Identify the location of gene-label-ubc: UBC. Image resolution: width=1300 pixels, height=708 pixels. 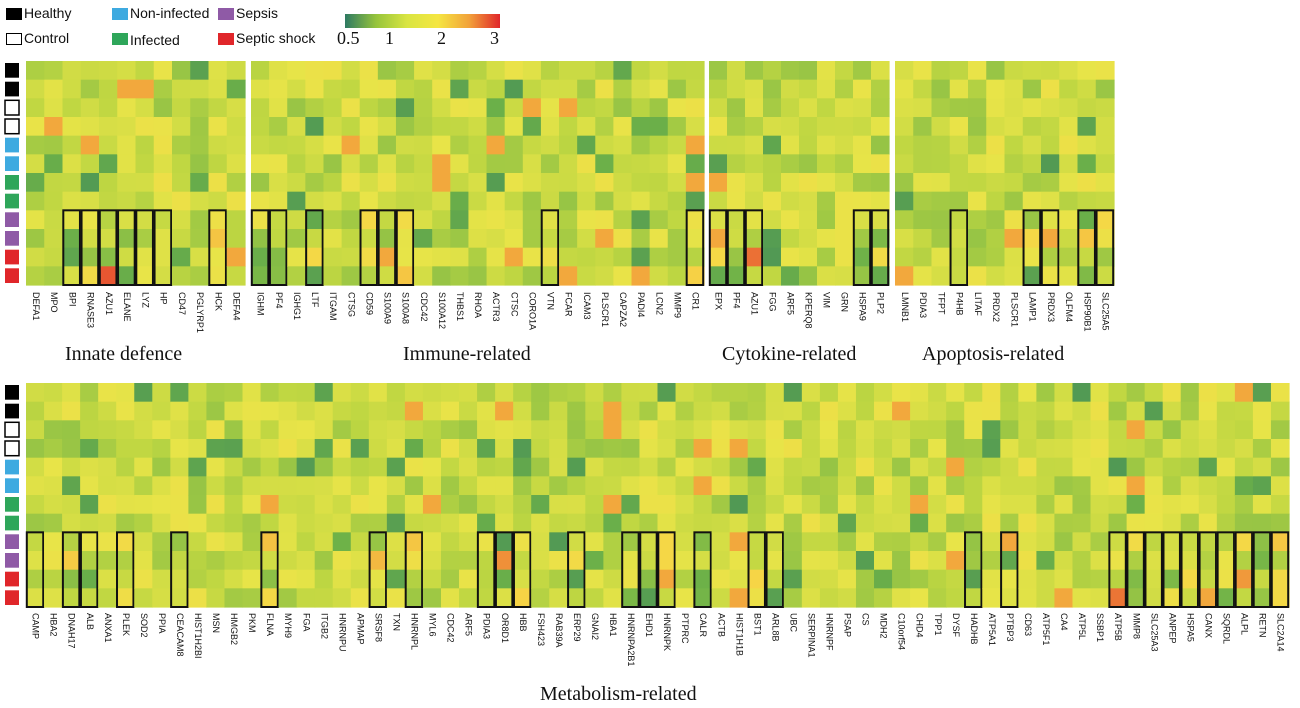
(793, 623).